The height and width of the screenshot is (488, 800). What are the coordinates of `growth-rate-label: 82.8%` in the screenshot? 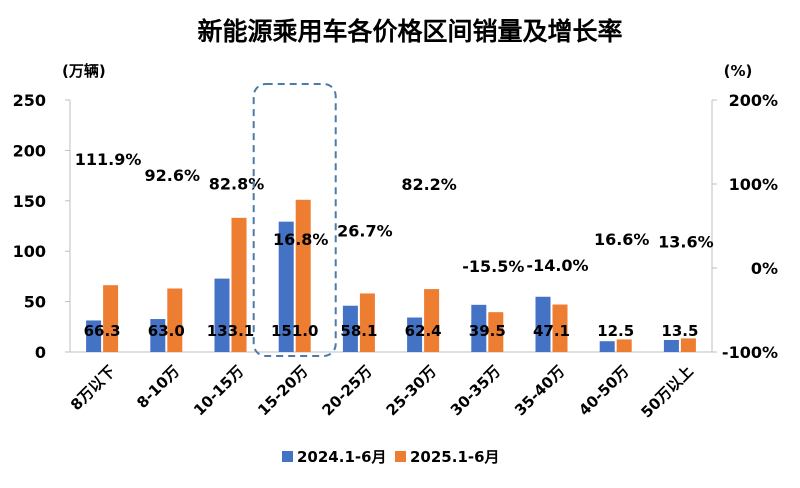 It's located at (237, 183).